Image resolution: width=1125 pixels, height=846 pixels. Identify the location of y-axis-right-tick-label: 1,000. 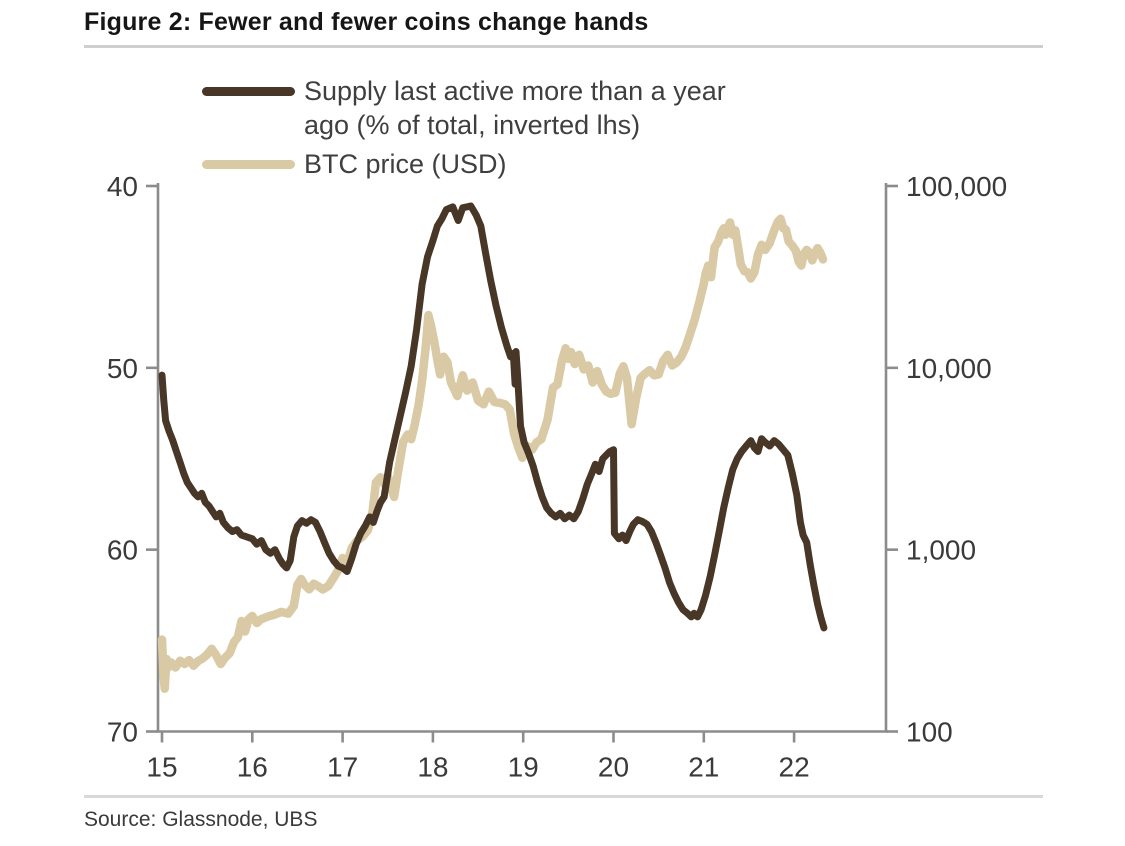
(941, 550).